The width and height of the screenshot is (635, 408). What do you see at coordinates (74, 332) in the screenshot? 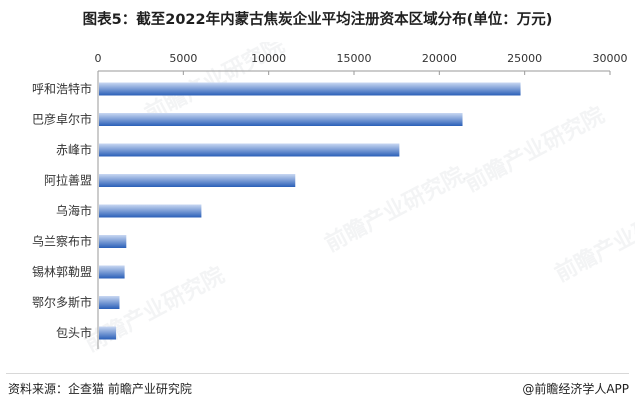
I see `category-label: 包头市` at bounding box center [74, 332].